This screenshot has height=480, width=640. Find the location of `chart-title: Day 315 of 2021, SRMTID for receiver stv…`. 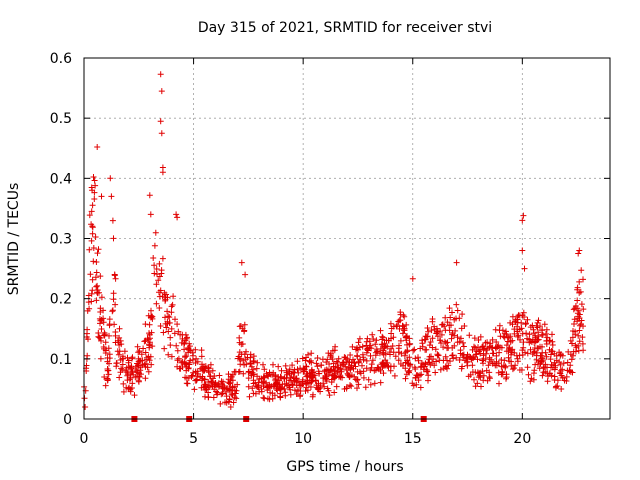

chart-title: Day 315 of 2021, SRMTID for receiver stv… is located at coordinates (345, 28).